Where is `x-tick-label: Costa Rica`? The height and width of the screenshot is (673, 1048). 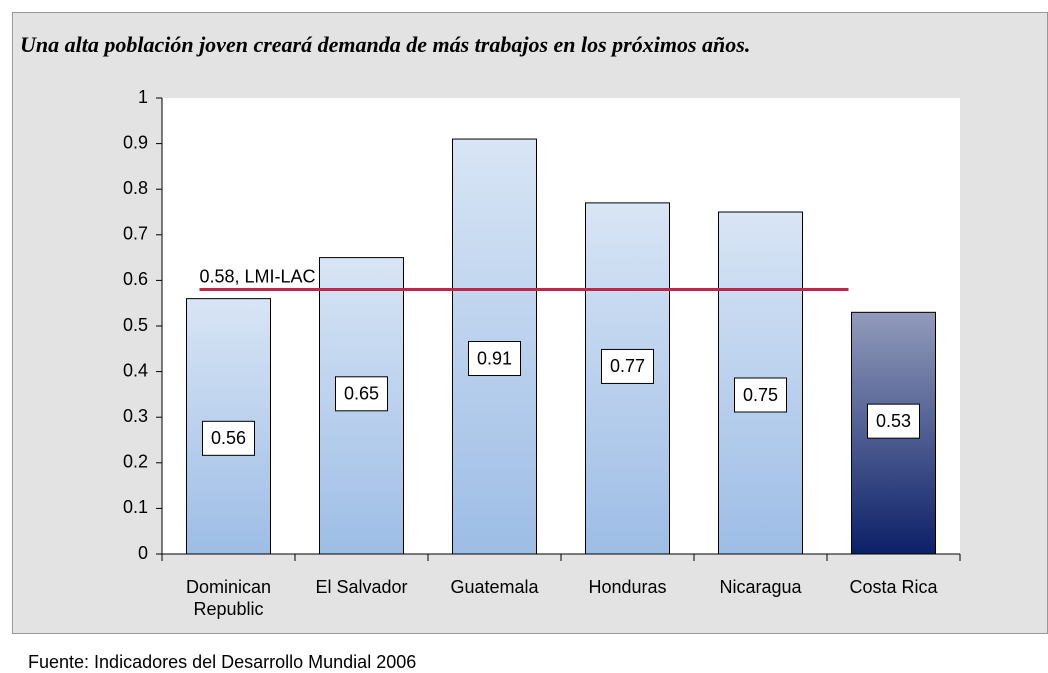 x-tick-label: Costa Rica is located at coordinates (893, 587).